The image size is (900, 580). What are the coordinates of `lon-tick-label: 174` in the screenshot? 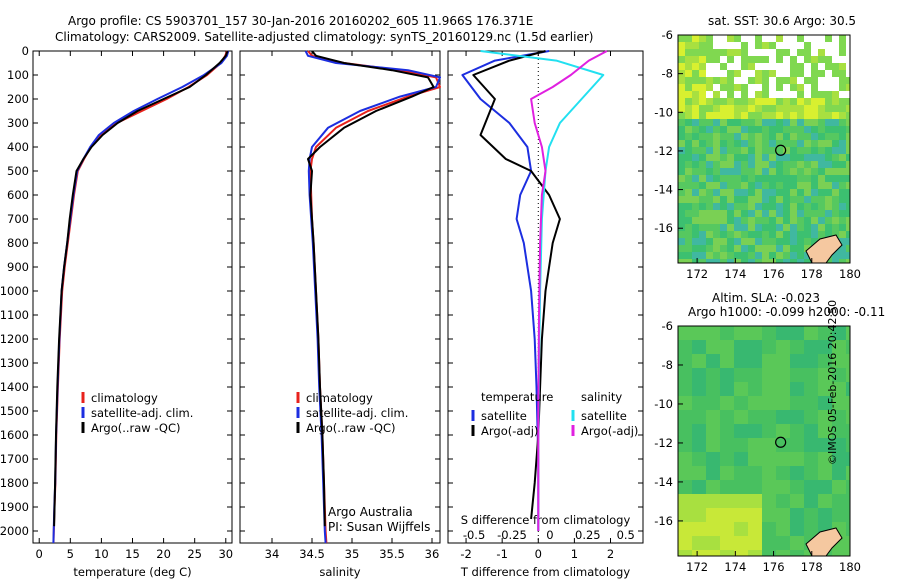 It's located at (735, 274).